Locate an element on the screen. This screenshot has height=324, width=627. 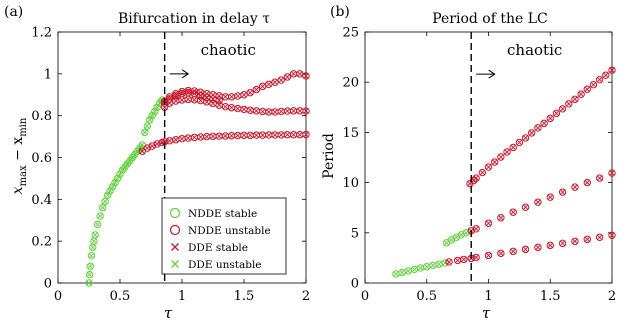
y-tick-label: 10 is located at coordinates (350, 183).